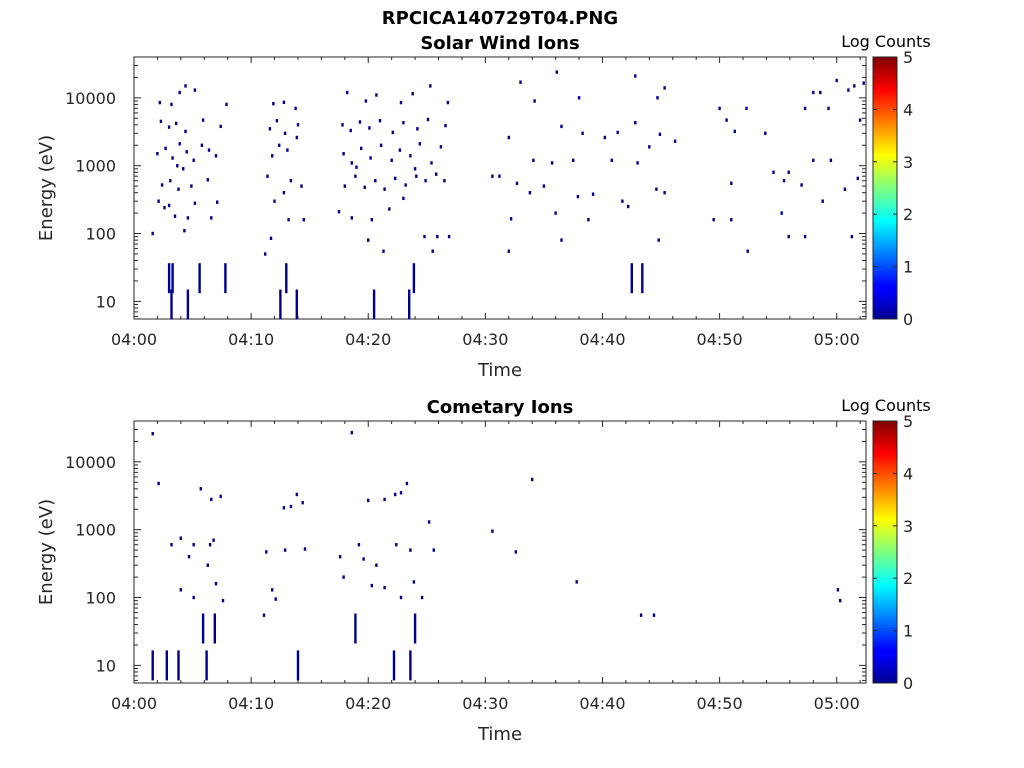 This screenshot has width=1024, height=768. I want to click on y-tick-label: 1000, so click(95, 166).